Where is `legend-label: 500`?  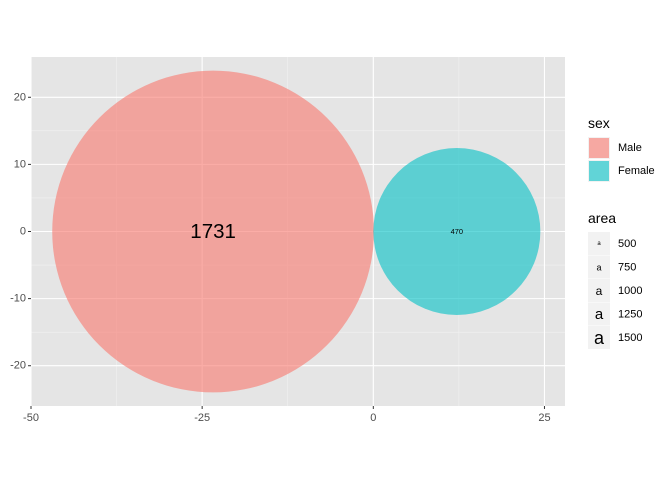
legend-label: 500 is located at coordinates (627, 244).